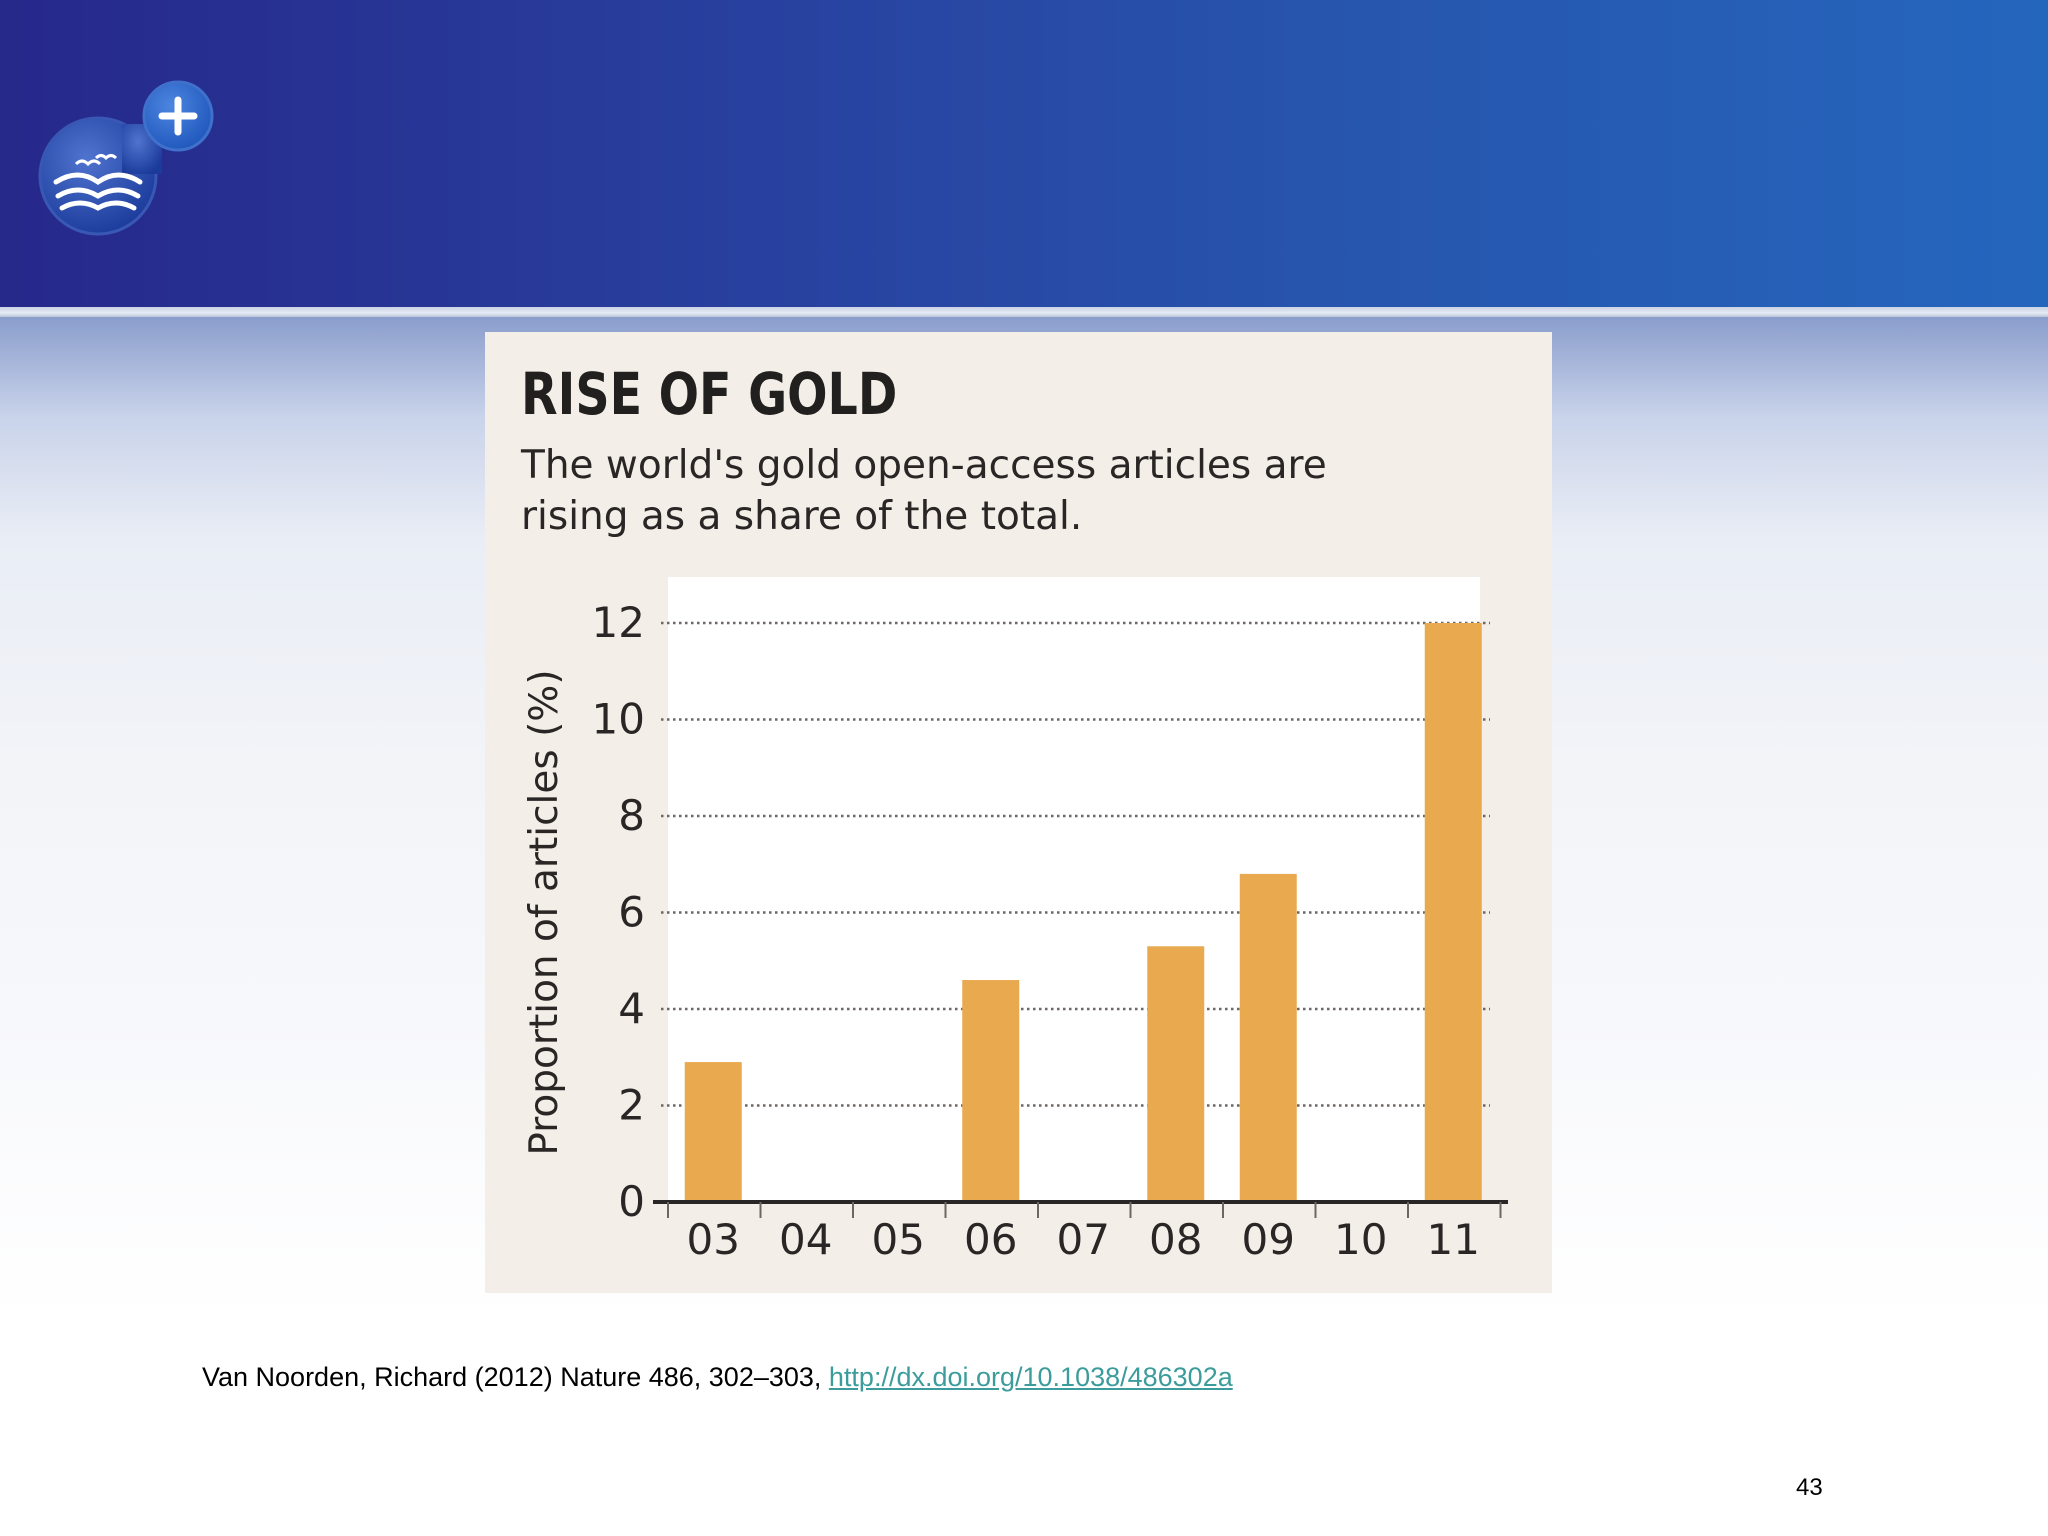 This screenshot has height=1536, width=2048. What do you see at coordinates (631, 1105) in the screenshot?
I see `y-tick-label: 2` at bounding box center [631, 1105].